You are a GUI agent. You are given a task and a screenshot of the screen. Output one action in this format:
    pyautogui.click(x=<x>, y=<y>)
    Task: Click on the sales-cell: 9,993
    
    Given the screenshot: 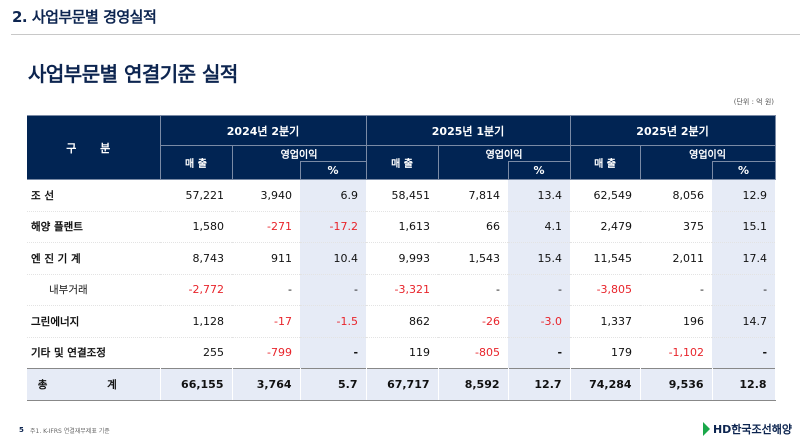 What is the action you would take?
    pyautogui.click(x=402, y=258)
    